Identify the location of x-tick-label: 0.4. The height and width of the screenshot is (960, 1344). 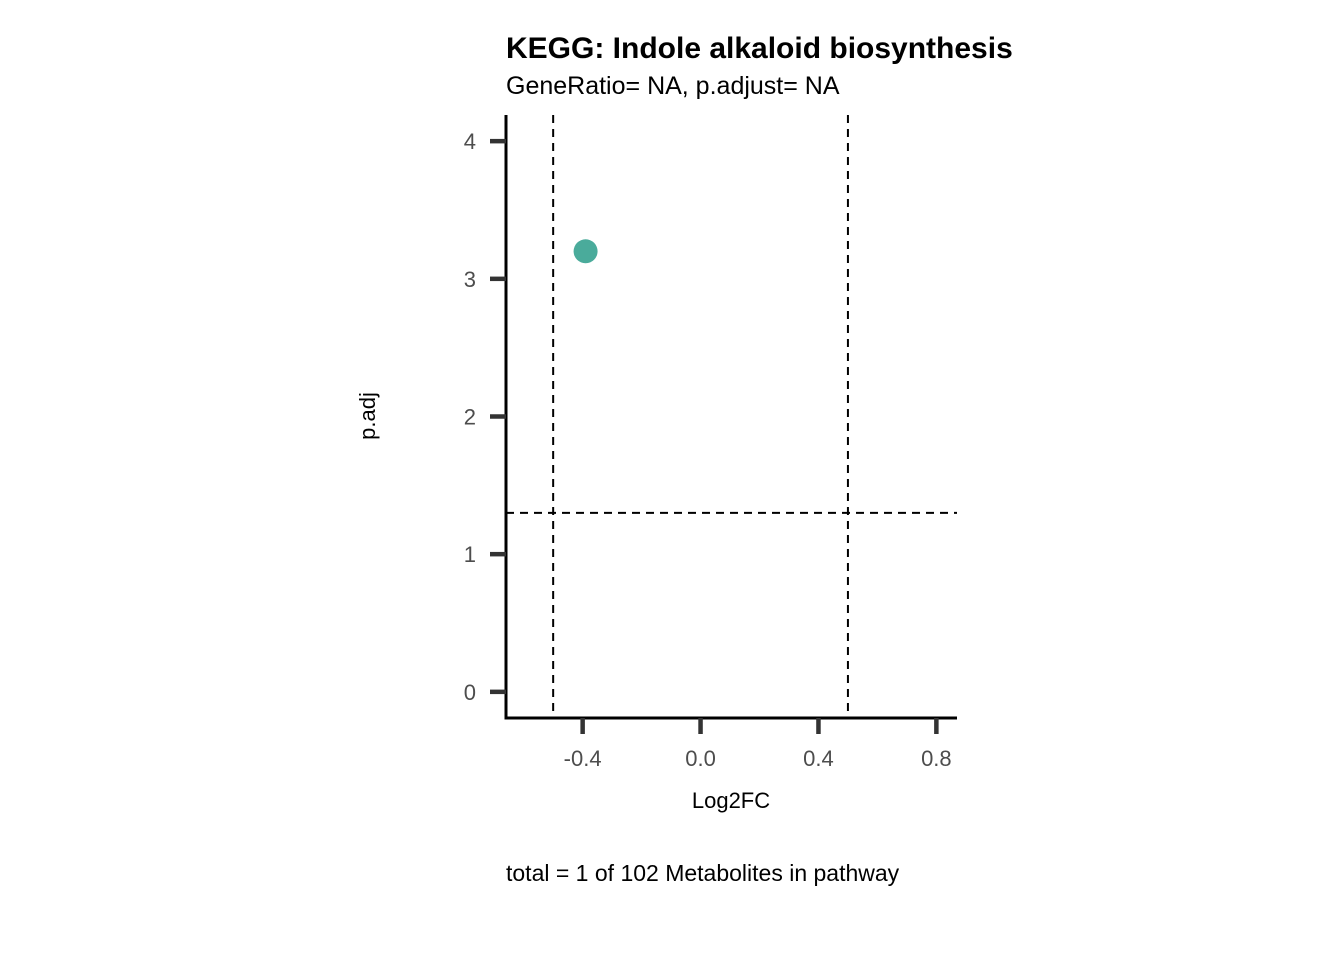
(818, 758).